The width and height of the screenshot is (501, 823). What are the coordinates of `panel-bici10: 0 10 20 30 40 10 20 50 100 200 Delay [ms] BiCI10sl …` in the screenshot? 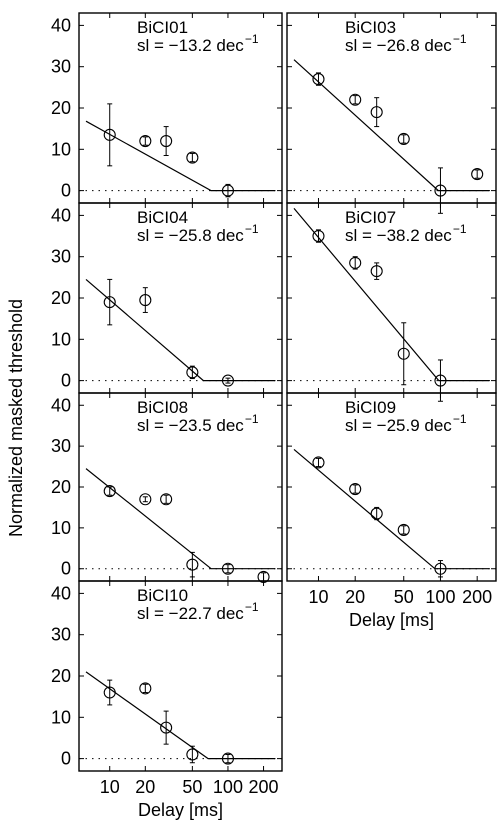 It's located at (166, 700).